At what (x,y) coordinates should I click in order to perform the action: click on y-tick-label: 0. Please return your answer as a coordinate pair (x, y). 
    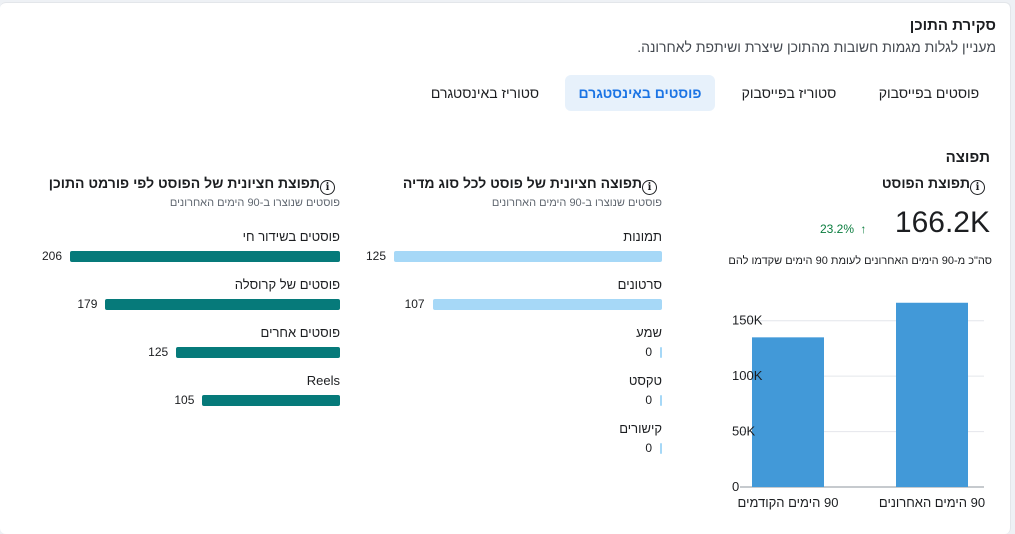
    Looking at the image, I should click on (735, 486).